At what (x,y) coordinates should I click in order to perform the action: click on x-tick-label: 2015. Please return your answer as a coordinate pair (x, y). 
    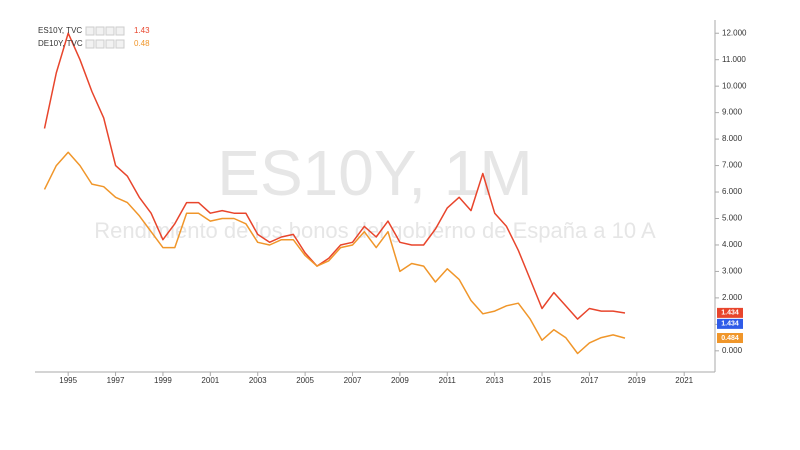
    Looking at the image, I should click on (542, 380).